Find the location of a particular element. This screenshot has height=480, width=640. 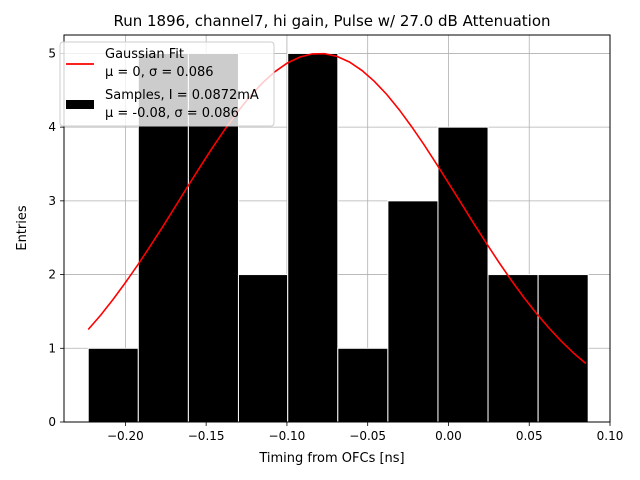

y-tick-label: 4 is located at coordinates (52, 127).